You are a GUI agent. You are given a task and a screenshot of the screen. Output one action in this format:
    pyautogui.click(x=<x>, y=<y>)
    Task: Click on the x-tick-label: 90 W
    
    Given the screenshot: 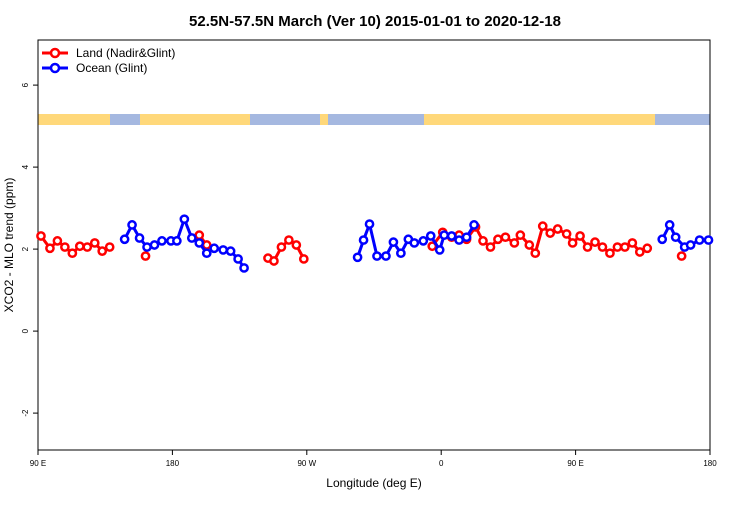 What is the action you would take?
    pyautogui.click(x=306, y=463)
    